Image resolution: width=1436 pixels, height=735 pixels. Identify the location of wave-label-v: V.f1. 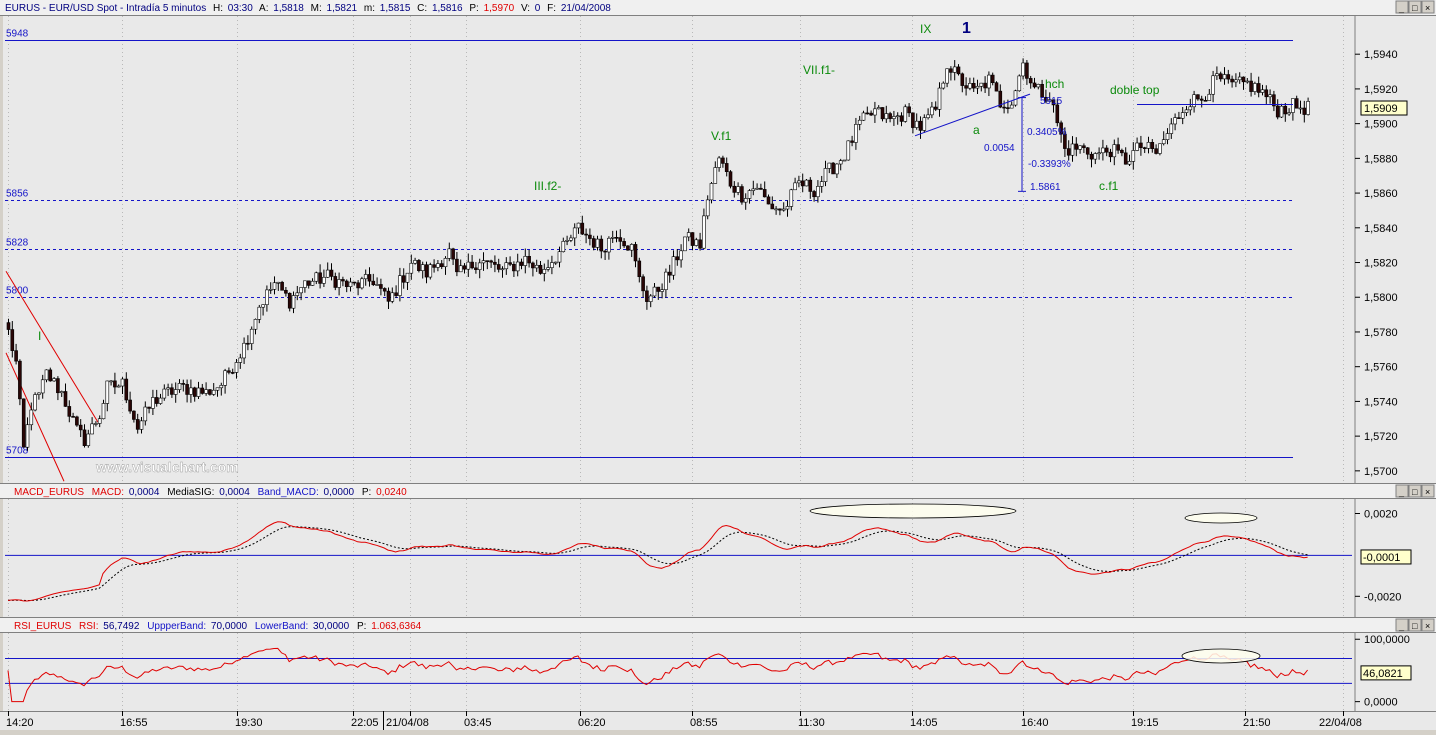
(721, 136).